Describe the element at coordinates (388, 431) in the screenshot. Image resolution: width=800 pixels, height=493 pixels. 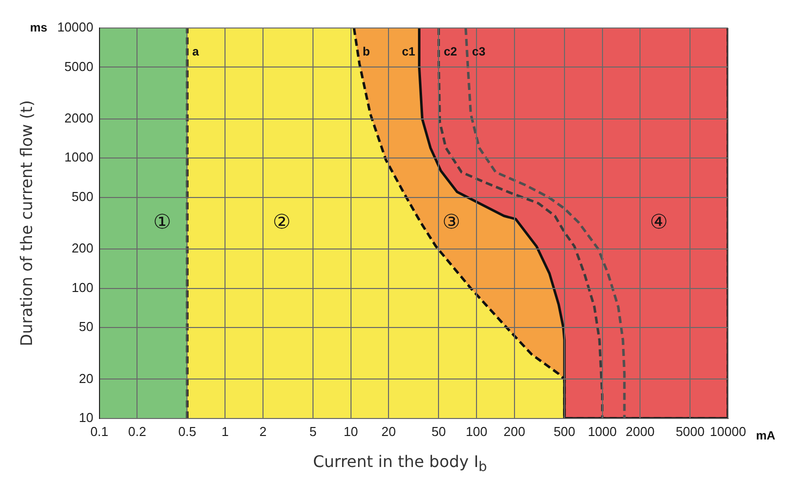
I see `x-tick-label: 20` at that location.